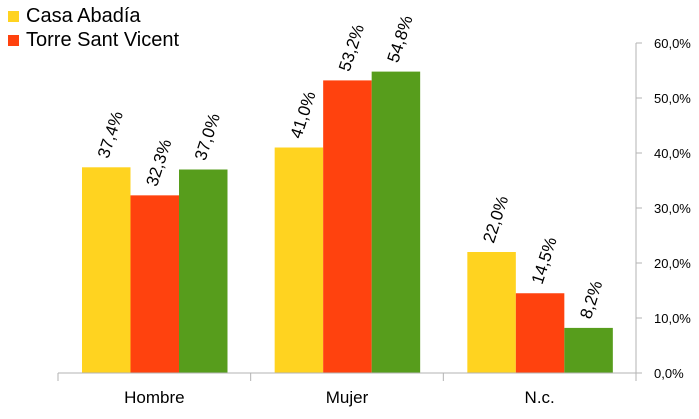 The image size is (699, 419). Describe the element at coordinates (672, 43) in the screenshot. I see `y-tick-label-6: 60,0%` at that location.